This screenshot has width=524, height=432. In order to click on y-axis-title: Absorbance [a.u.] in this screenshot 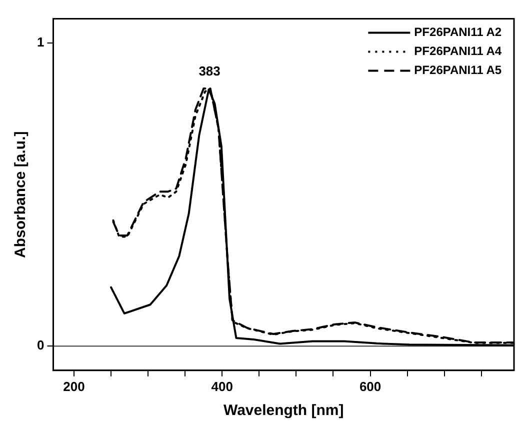, I will do `click(21, 194)`.